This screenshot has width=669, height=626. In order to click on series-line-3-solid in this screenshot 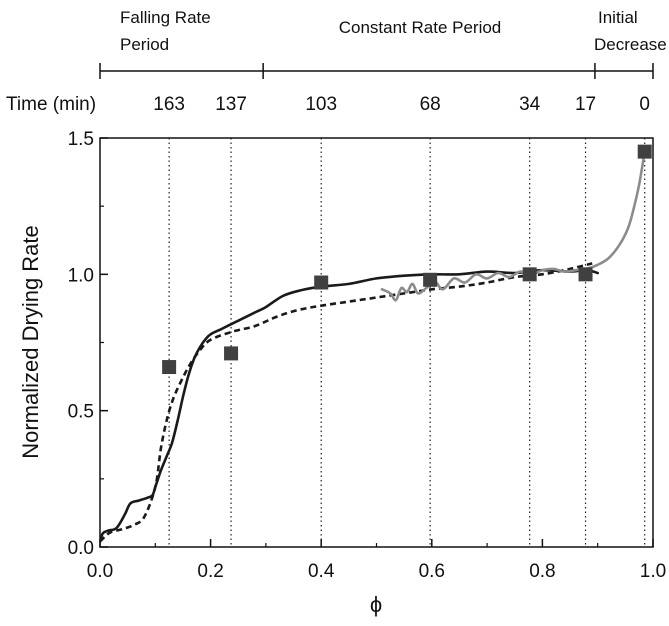, I will do `click(513, 226)`.